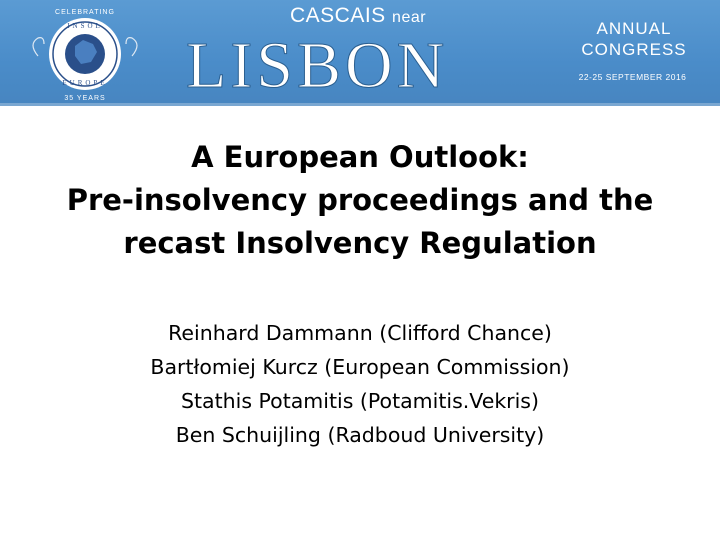  I want to click on svg-text: INSOL, so click(85, 26).